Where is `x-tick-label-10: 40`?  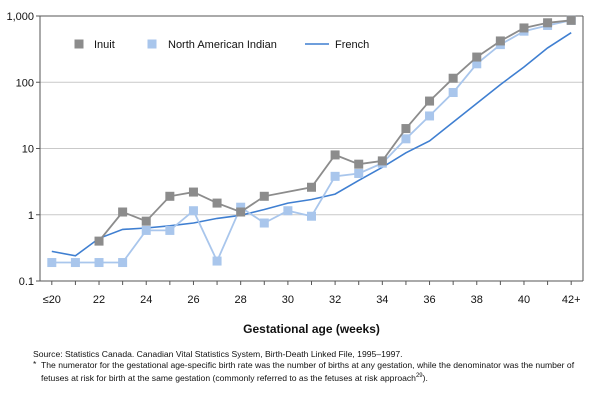
x-tick-label-10: 40 is located at coordinates (524, 300).